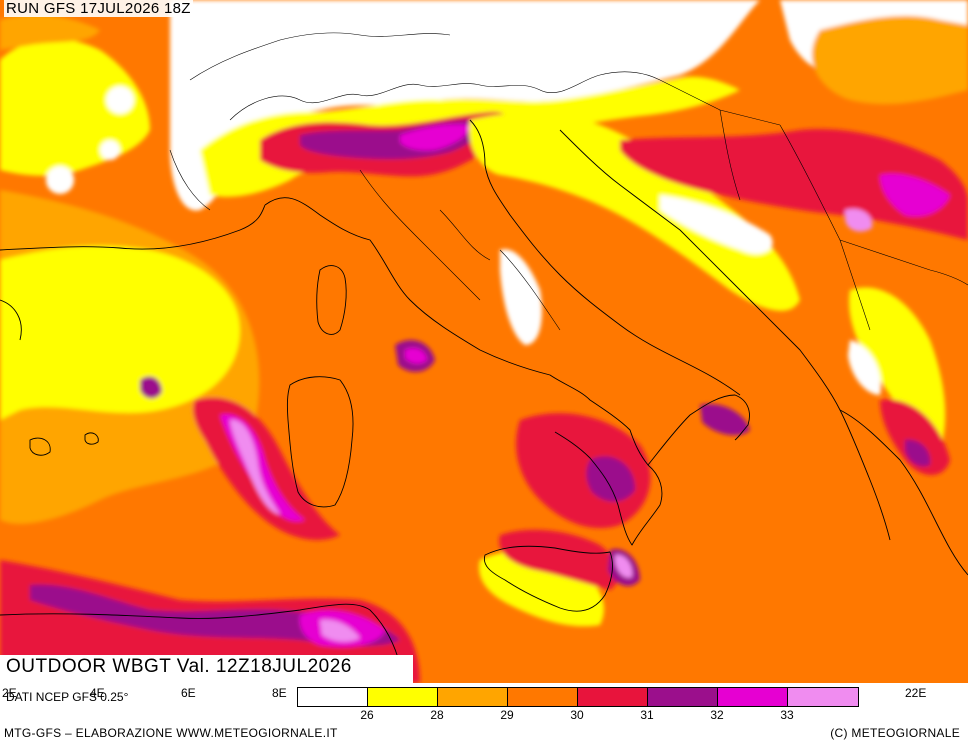  Describe the element at coordinates (91, 438) in the screenshot. I see `coastline-small-island` at that location.